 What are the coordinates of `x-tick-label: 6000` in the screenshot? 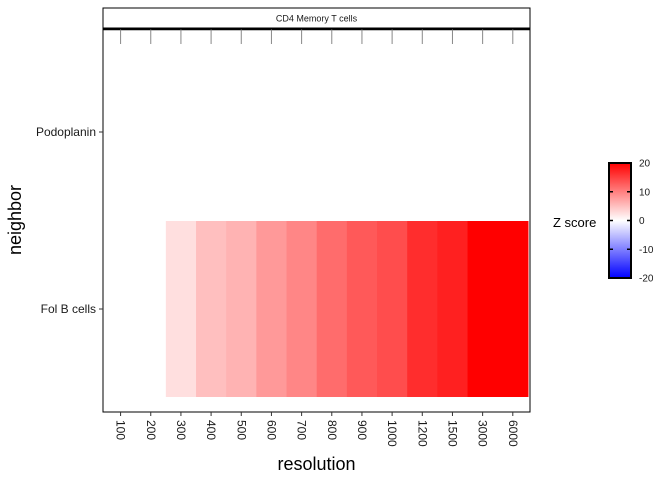 It's located at (513, 433).